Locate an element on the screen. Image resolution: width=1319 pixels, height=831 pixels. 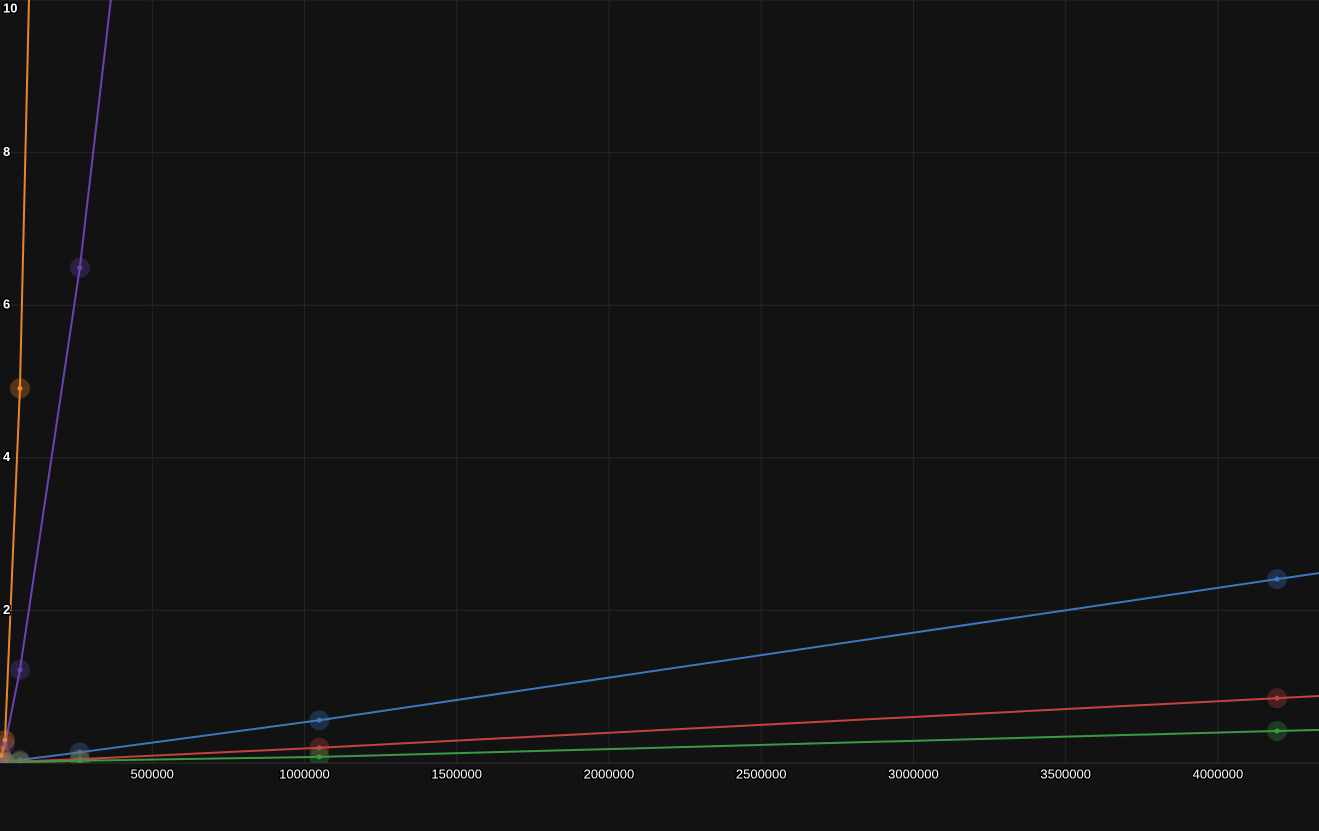
y-tick-label: 6 is located at coordinates (6, 304).